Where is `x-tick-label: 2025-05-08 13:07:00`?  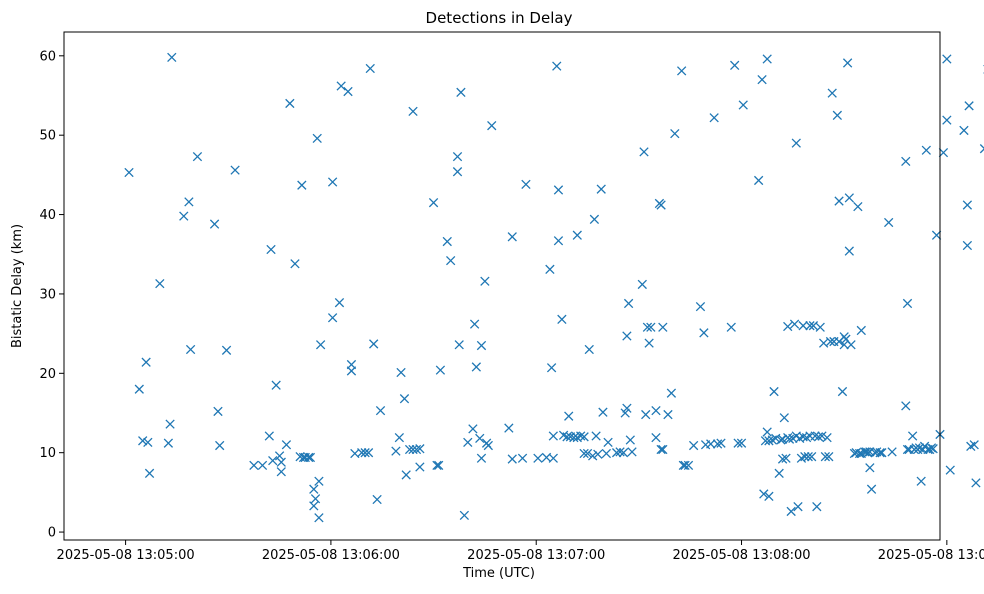
x-tick-label: 2025-05-08 13:07:00 is located at coordinates (536, 555).